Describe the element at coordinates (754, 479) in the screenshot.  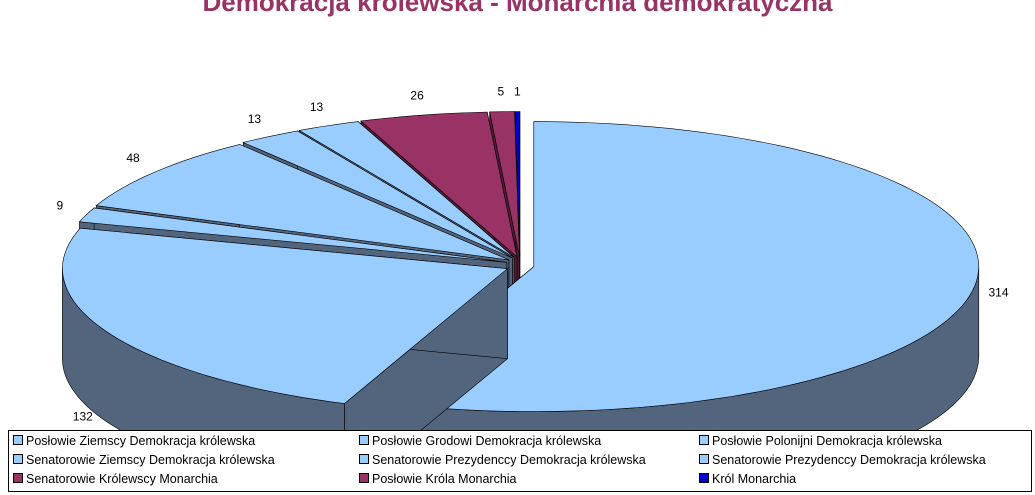
I see `legend-label: Król Monarchia` at that location.